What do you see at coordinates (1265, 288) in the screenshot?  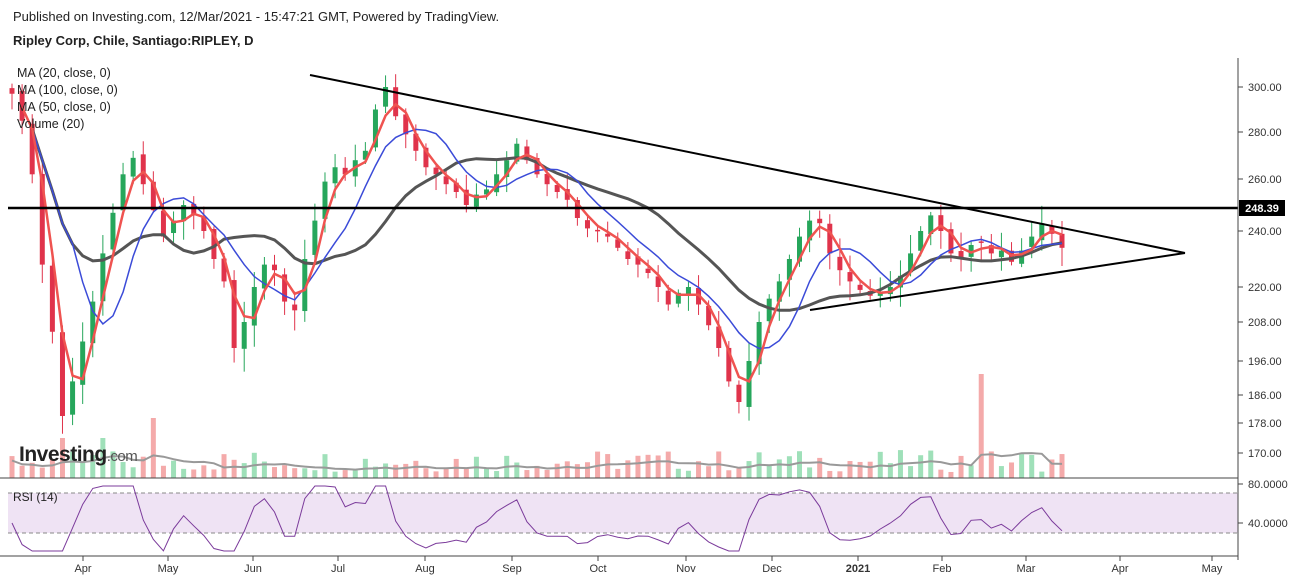 I see `price-tick-label: 220.00` at bounding box center [1265, 288].